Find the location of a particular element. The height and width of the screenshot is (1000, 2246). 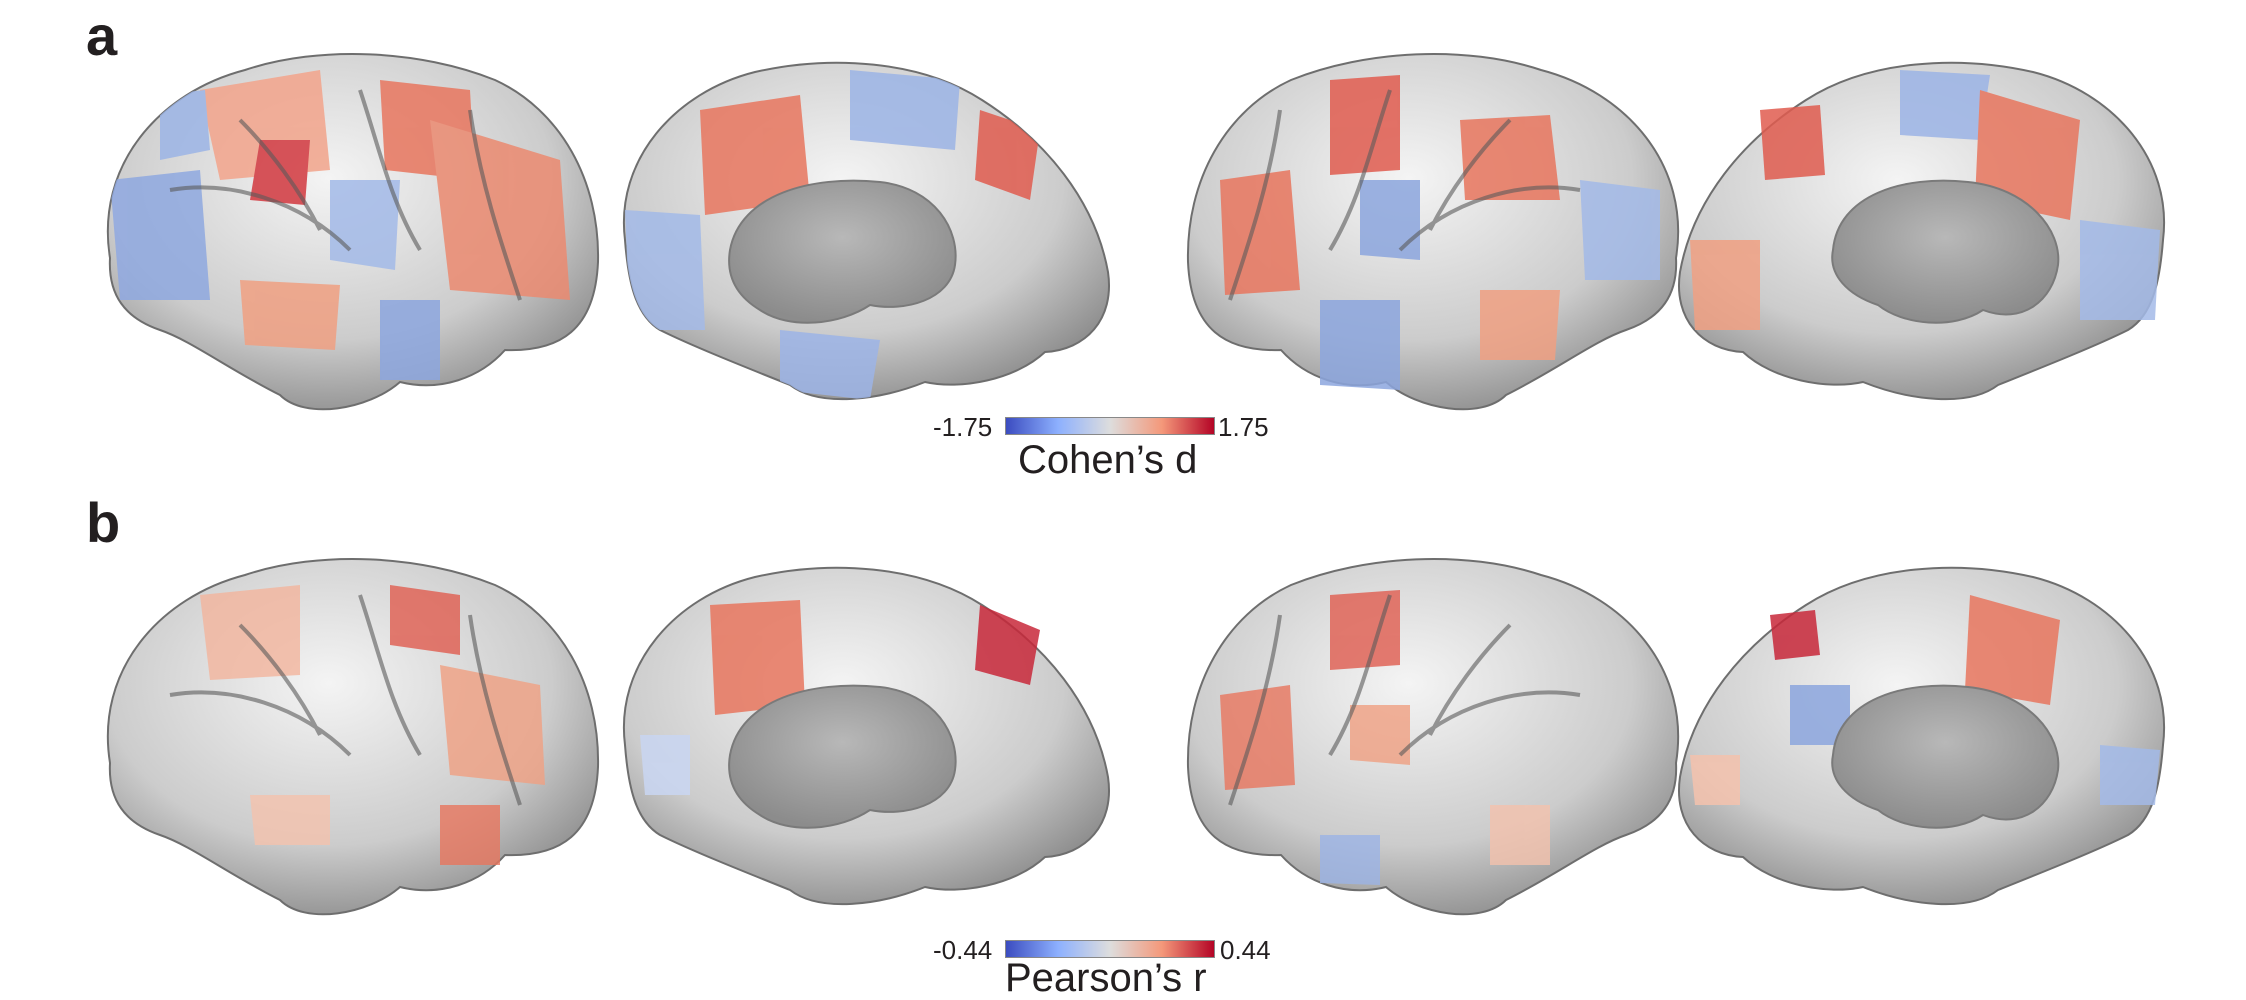

colorbar-b-min-label: -0.44 is located at coordinates (963, 950).